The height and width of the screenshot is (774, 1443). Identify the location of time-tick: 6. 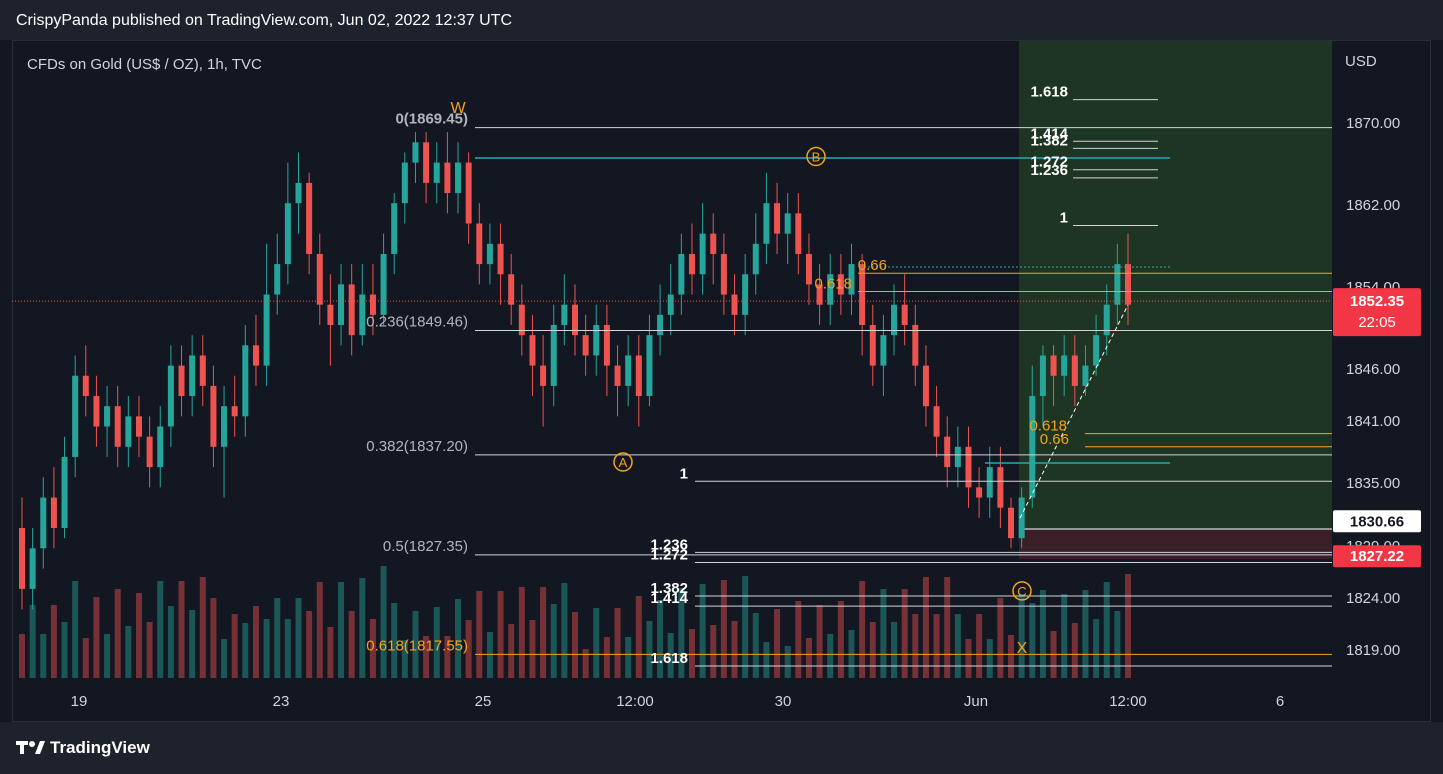
(1280, 701).